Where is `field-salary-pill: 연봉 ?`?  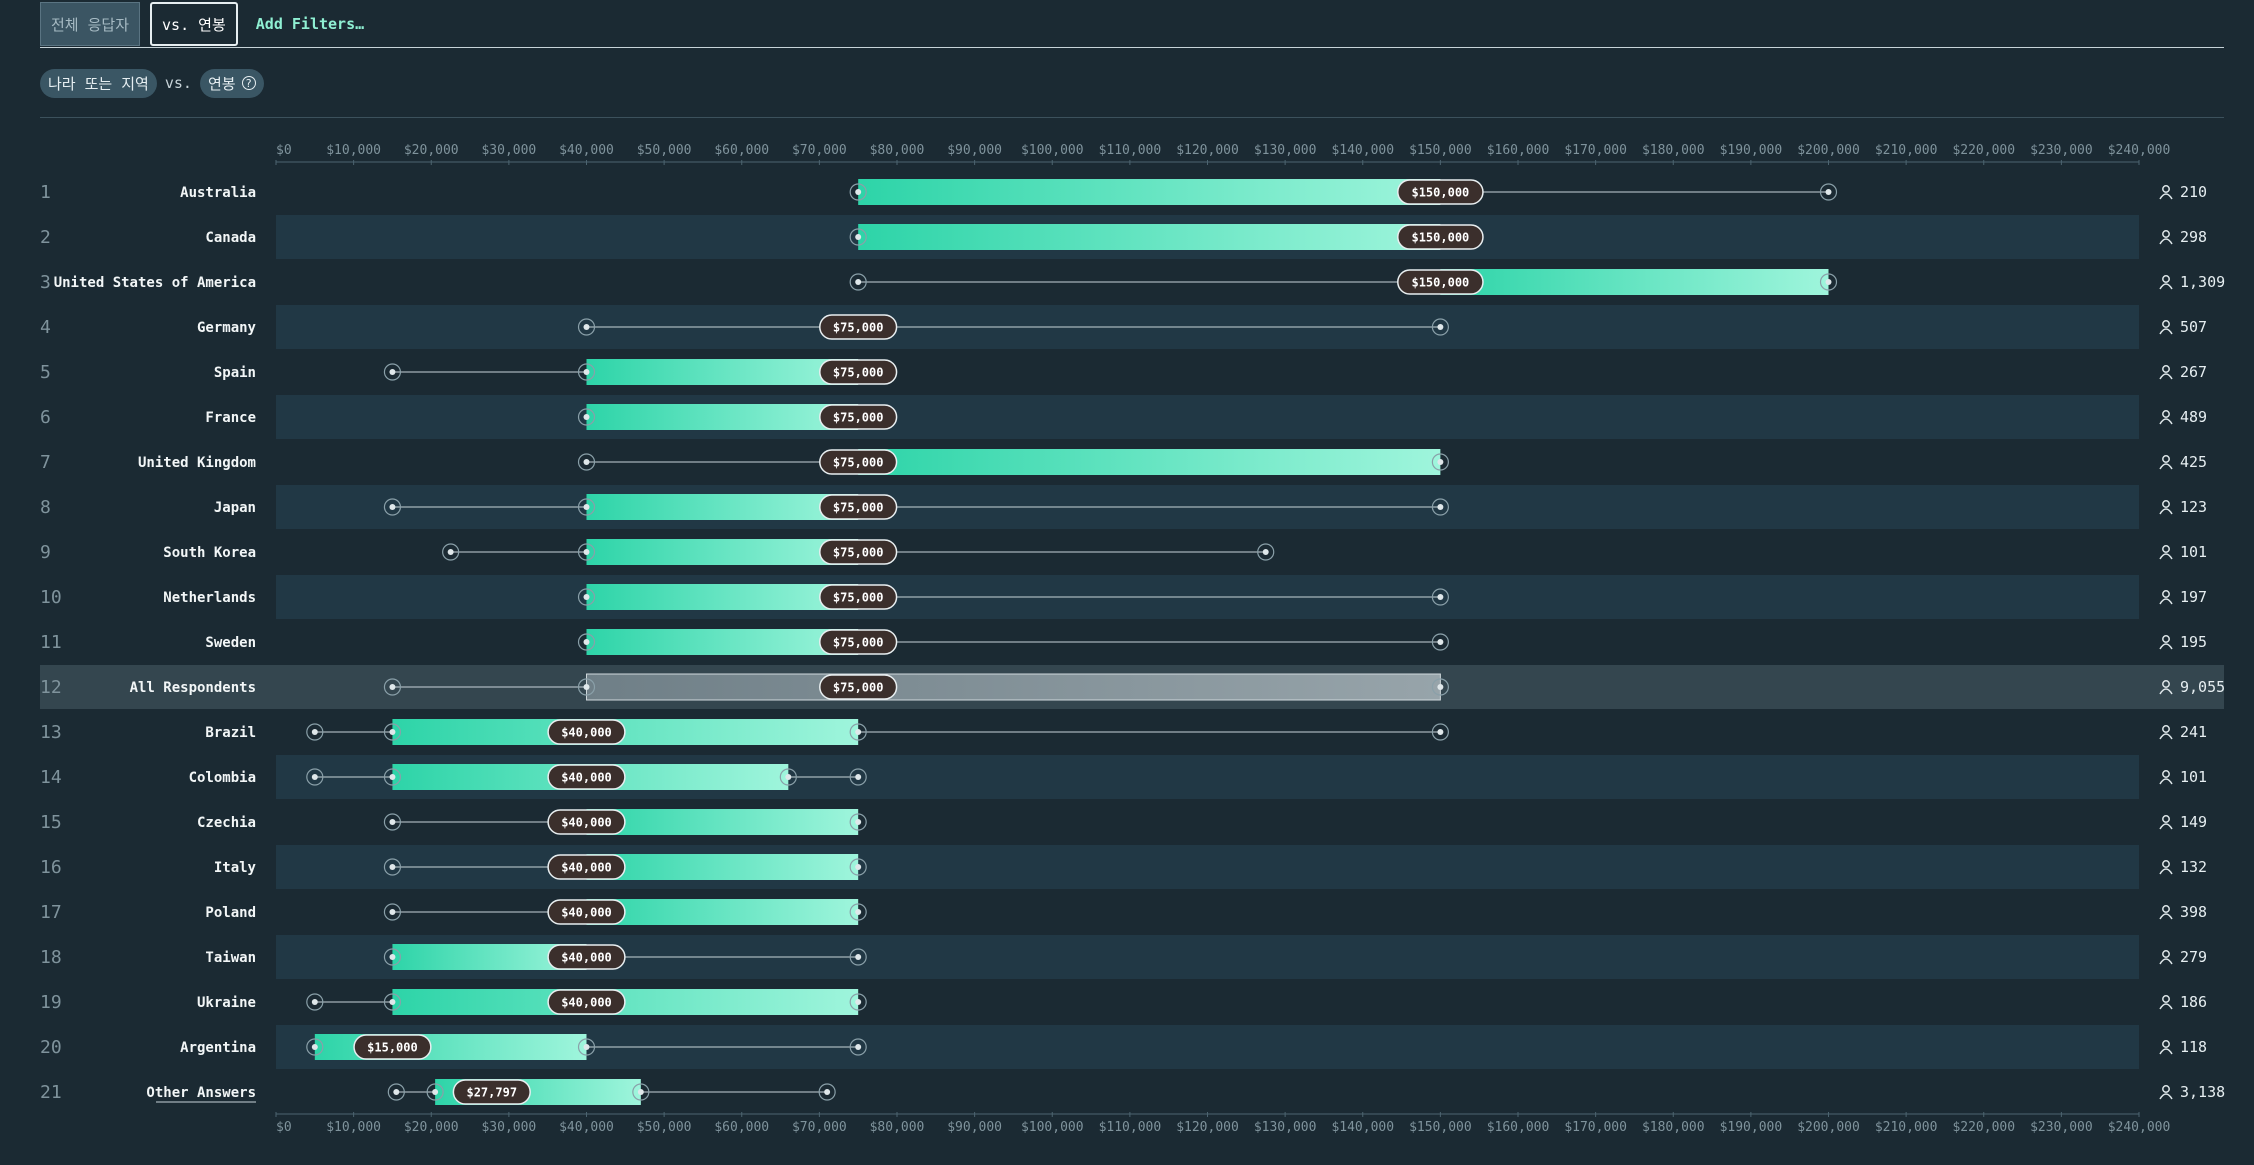 field-salary-pill: 연봉 ? is located at coordinates (231, 83).